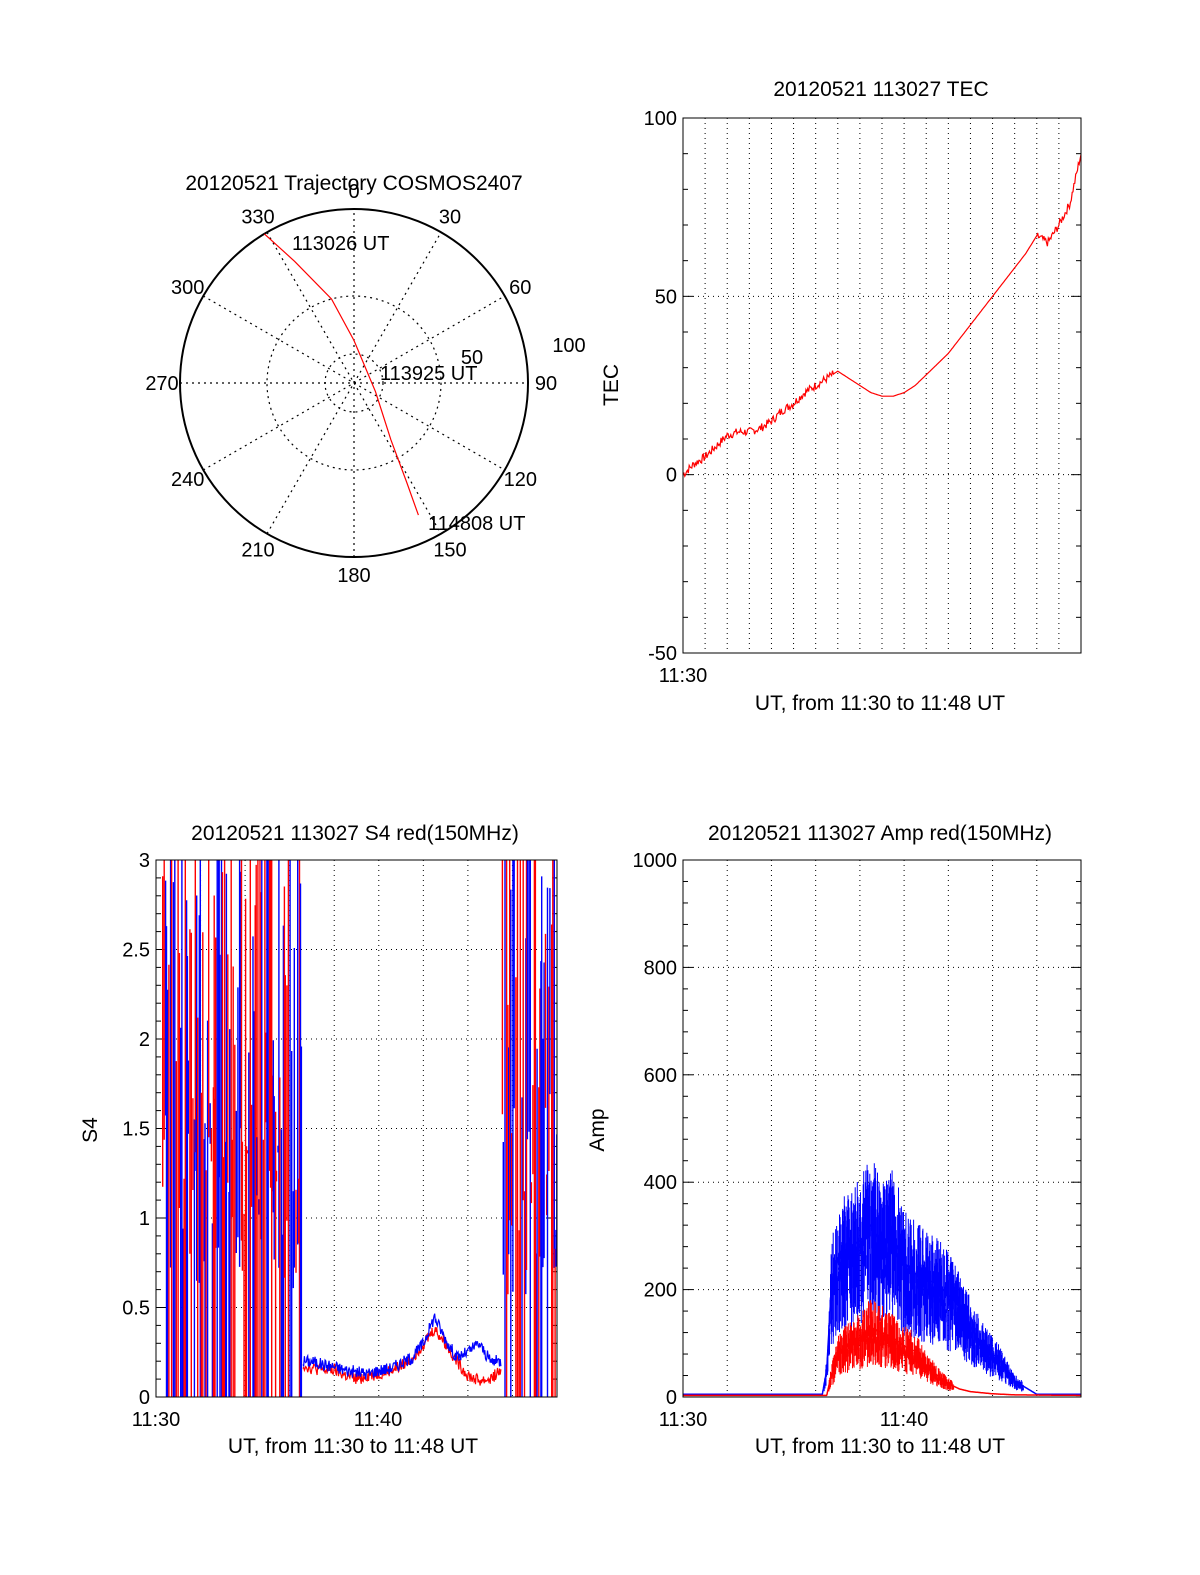 This screenshot has height=1575, width=1200. Describe the element at coordinates (359, 1128) in the screenshot. I see `s4-noise-region` at that location.